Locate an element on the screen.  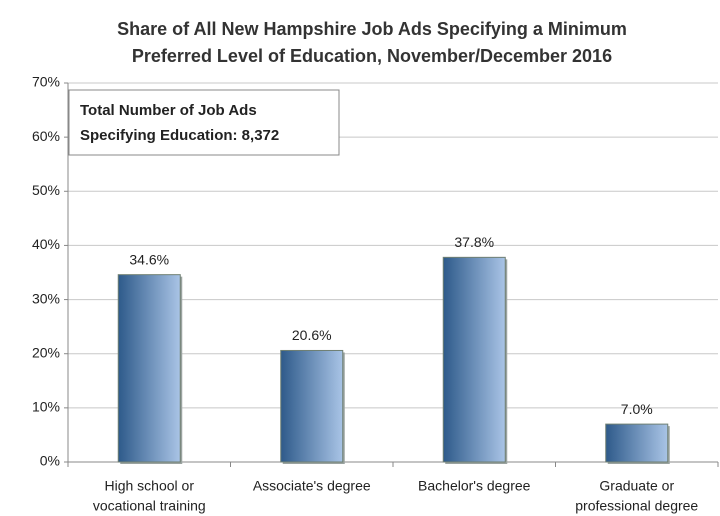
annotation: Total Number of Job Ads is located at coordinates (168, 110).